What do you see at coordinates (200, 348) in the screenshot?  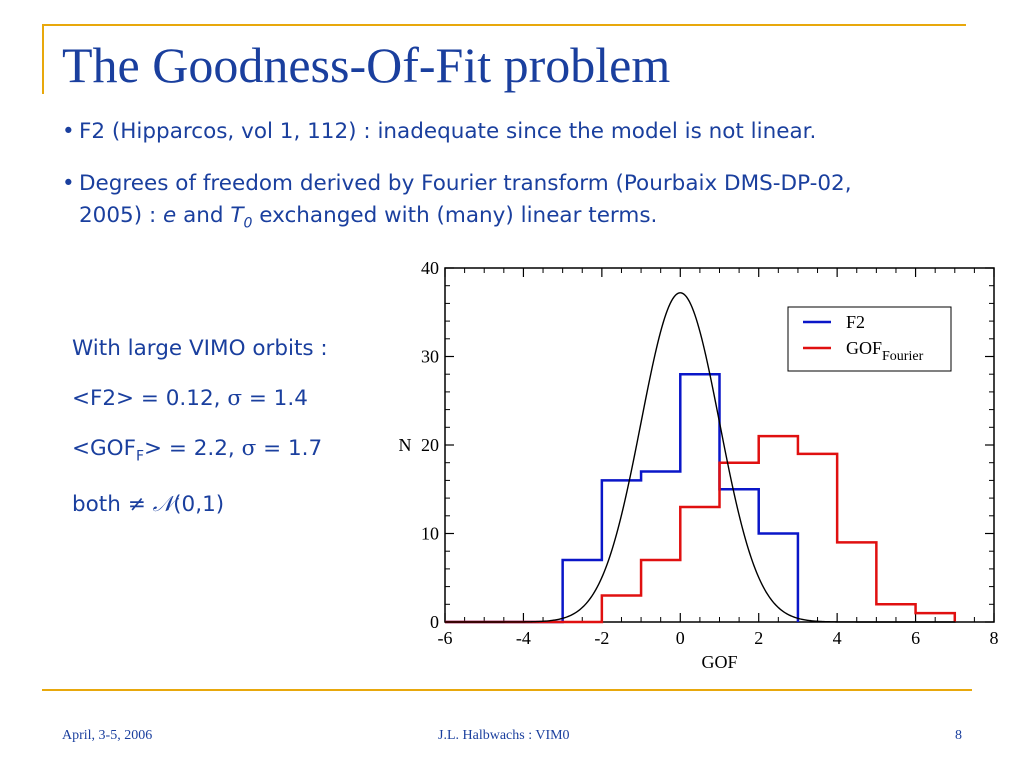 I see `stats-line-1: With large VIMO orbits :` at bounding box center [200, 348].